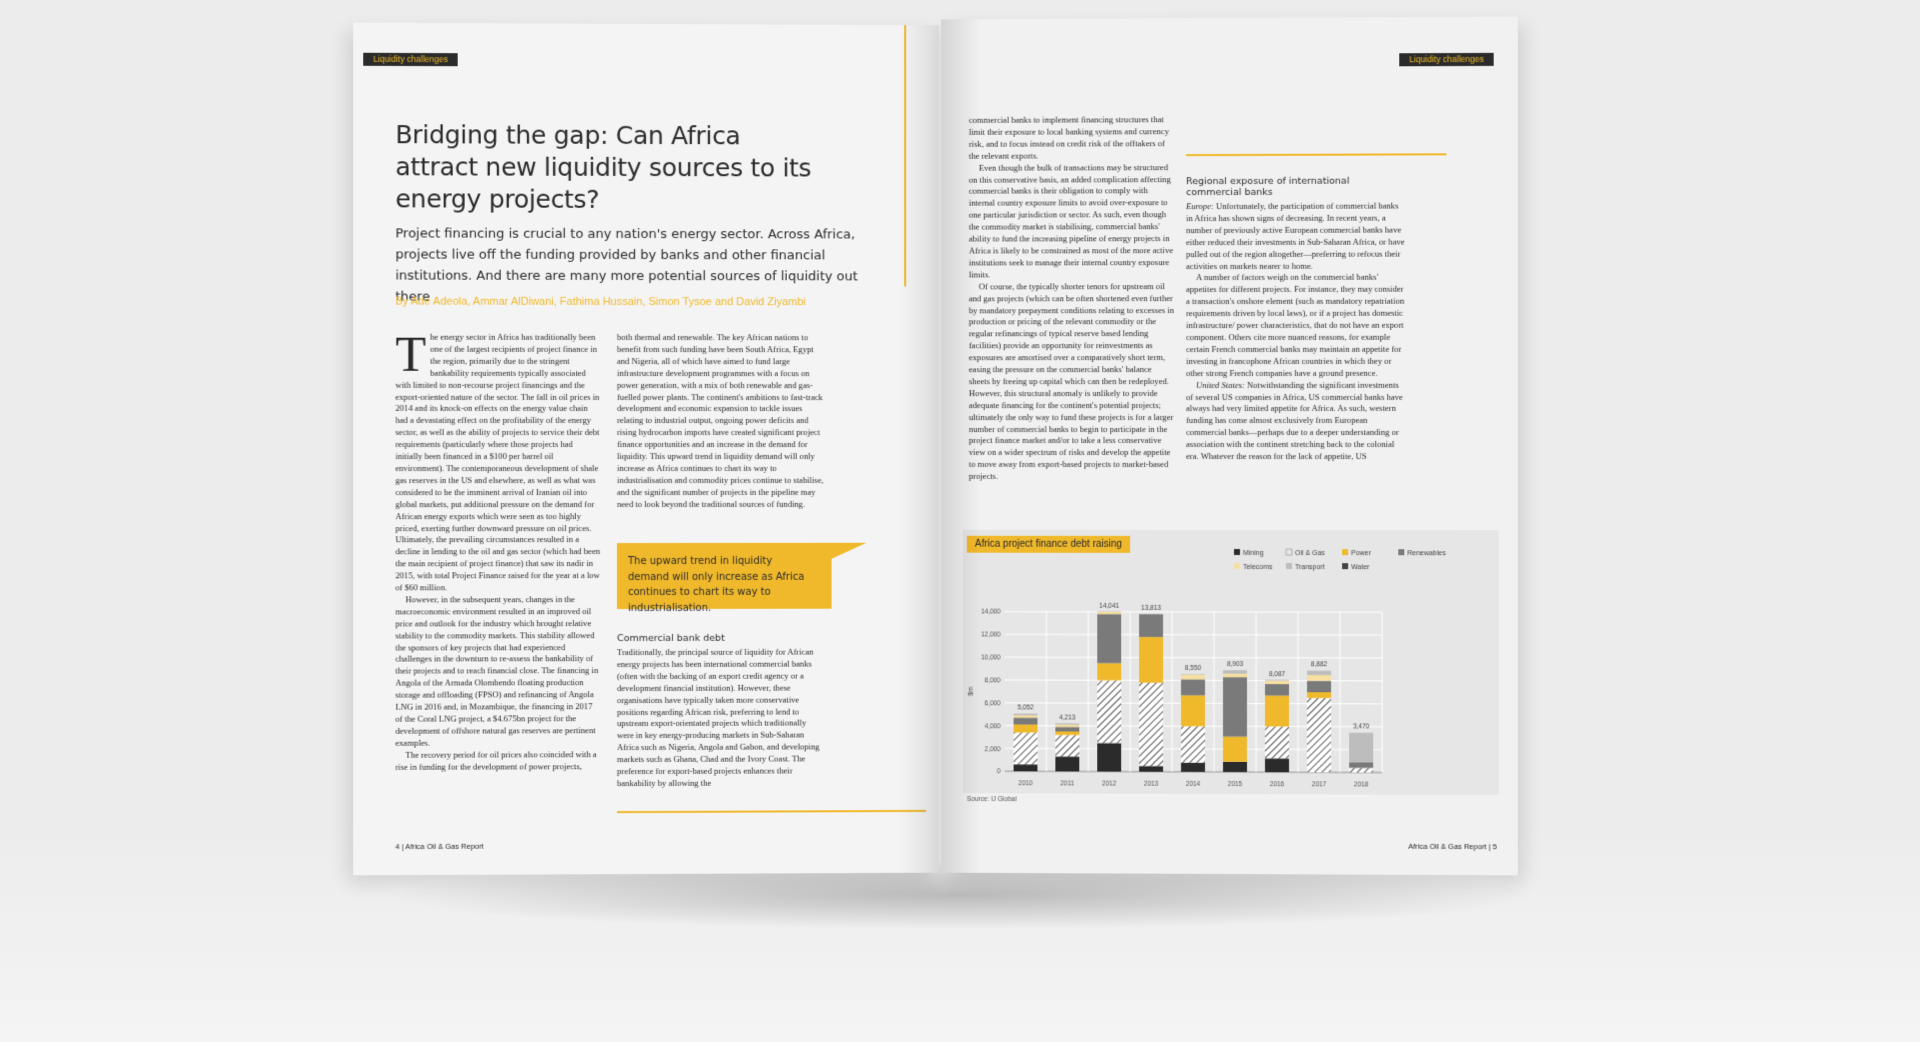 Image resolution: width=1920 pixels, height=1042 pixels. I want to click on x-tick-label: 2018, so click(1361, 784).